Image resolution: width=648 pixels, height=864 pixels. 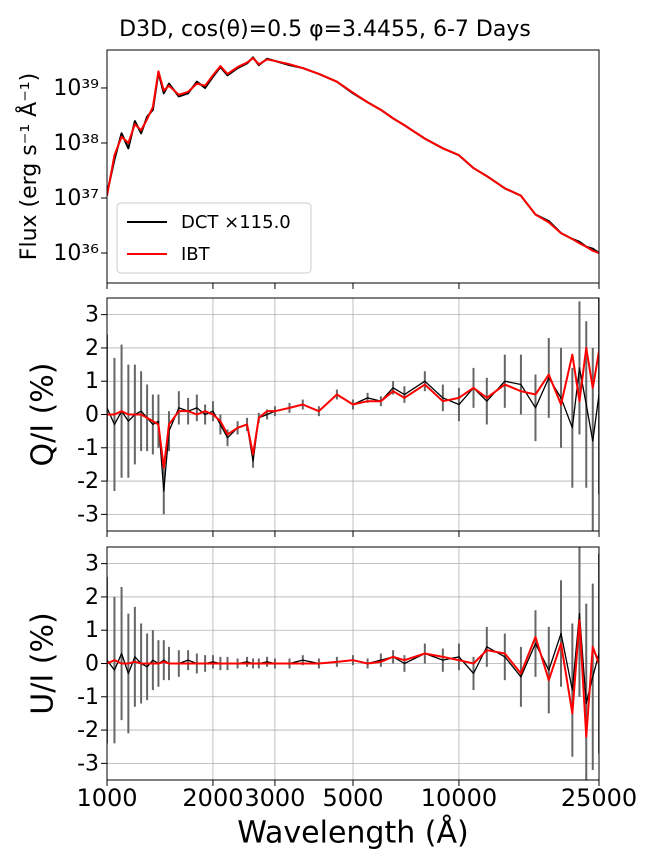 What do you see at coordinates (212, 798) in the screenshot?
I see `x-tick-label: 2000` at bounding box center [212, 798].